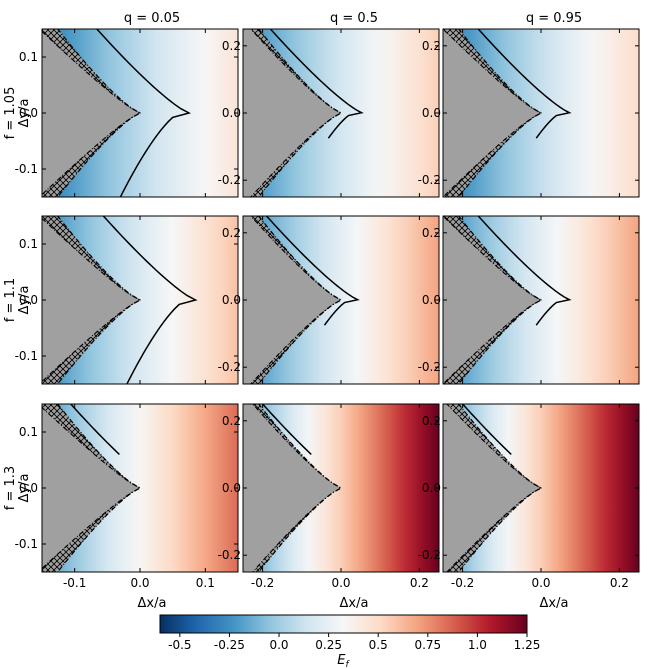 This screenshot has height=669, width=665. Describe the element at coordinates (343, 624) in the screenshot. I see `colorbar-gradient` at that location.